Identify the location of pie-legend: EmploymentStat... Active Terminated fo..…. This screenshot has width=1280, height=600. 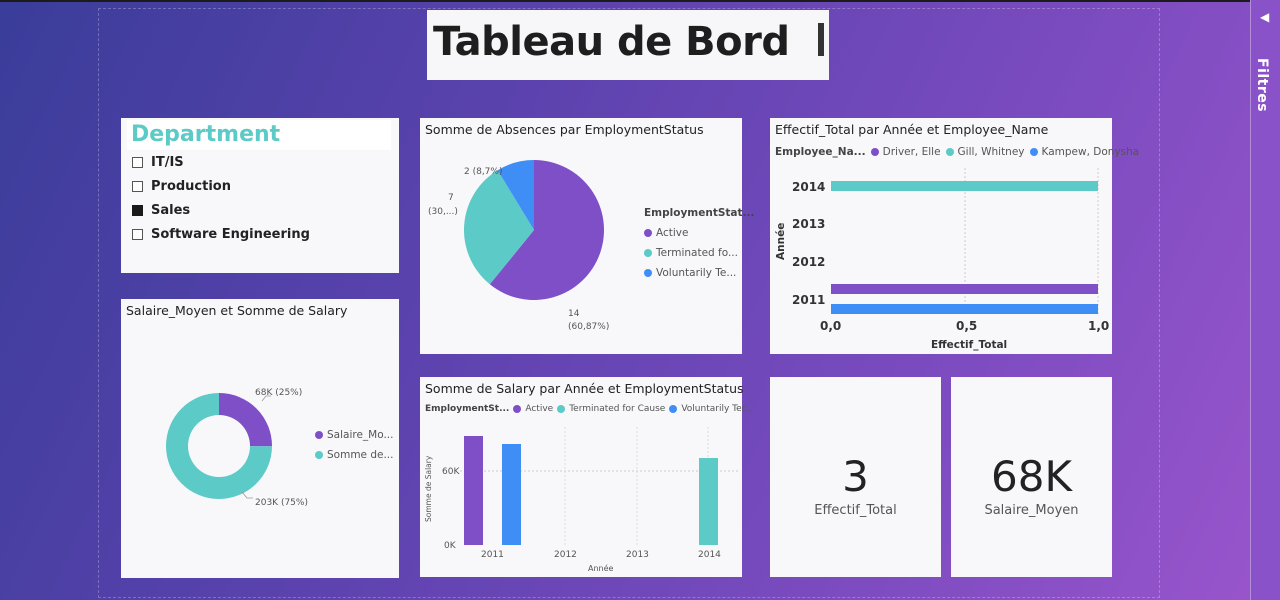
(699, 243).